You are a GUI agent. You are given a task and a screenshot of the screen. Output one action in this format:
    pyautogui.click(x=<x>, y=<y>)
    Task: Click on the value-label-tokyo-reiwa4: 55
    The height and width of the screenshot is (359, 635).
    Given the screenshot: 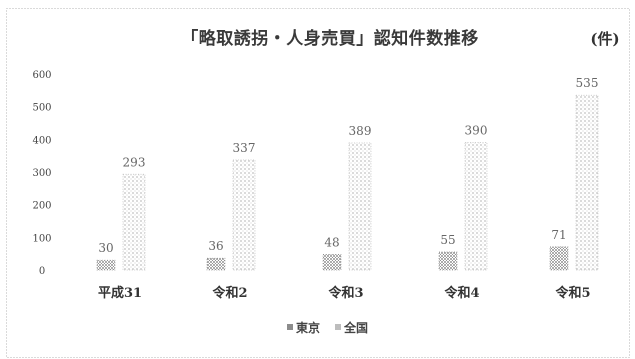 What is the action you would take?
    pyautogui.click(x=447, y=240)
    